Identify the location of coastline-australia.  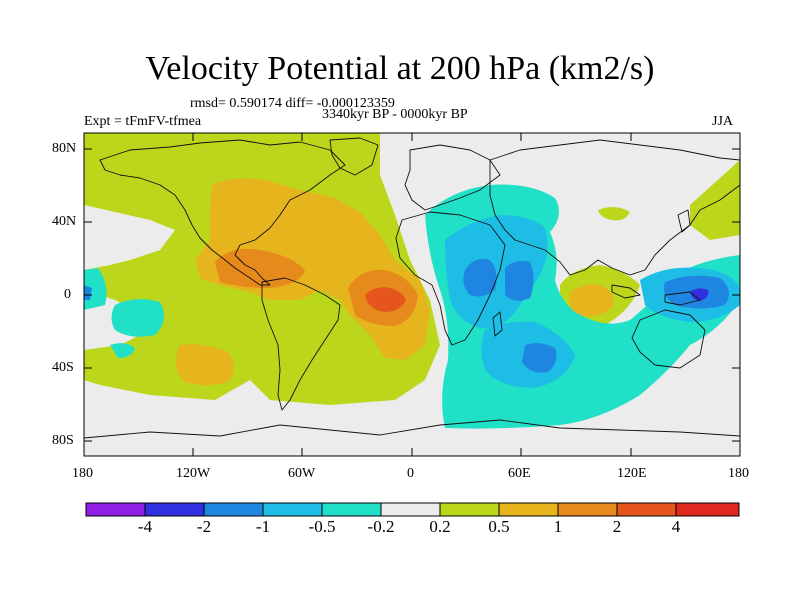
(668, 339).